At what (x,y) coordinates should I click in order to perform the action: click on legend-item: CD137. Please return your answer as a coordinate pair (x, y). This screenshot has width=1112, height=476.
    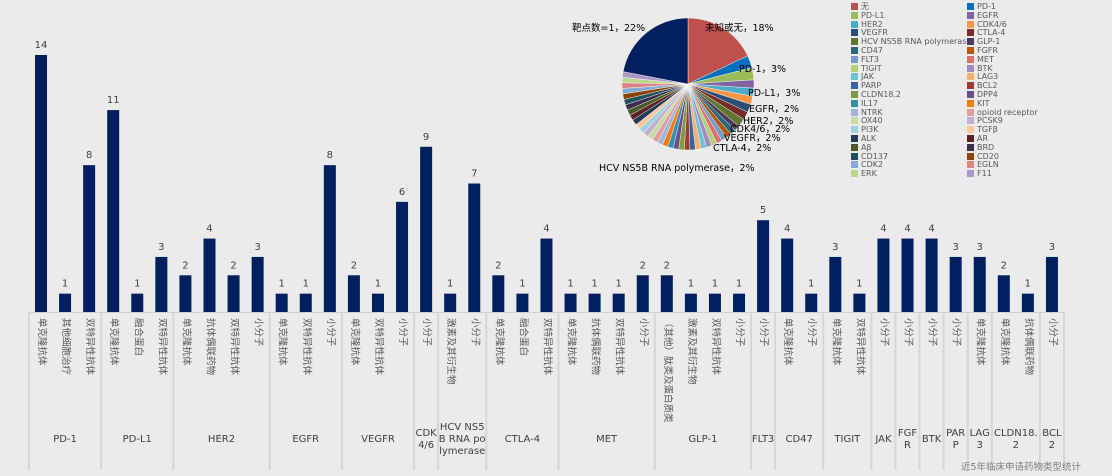
    Looking at the image, I should click on (869, 156).